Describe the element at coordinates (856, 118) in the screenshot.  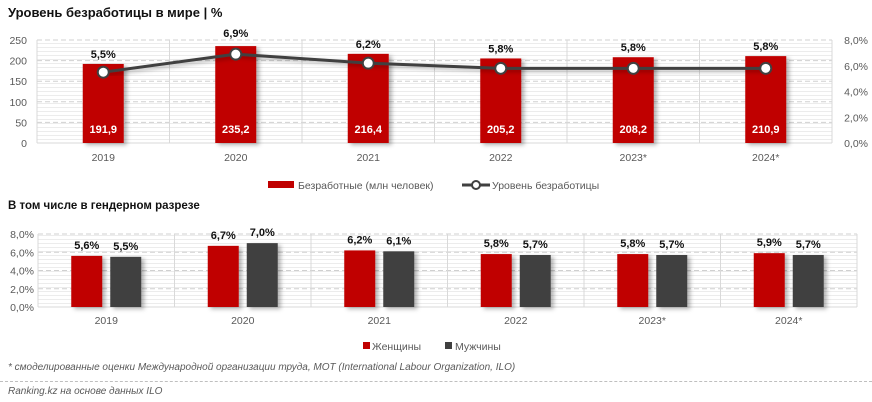
I see `y-right-tick-label: 2,0%` at that location.